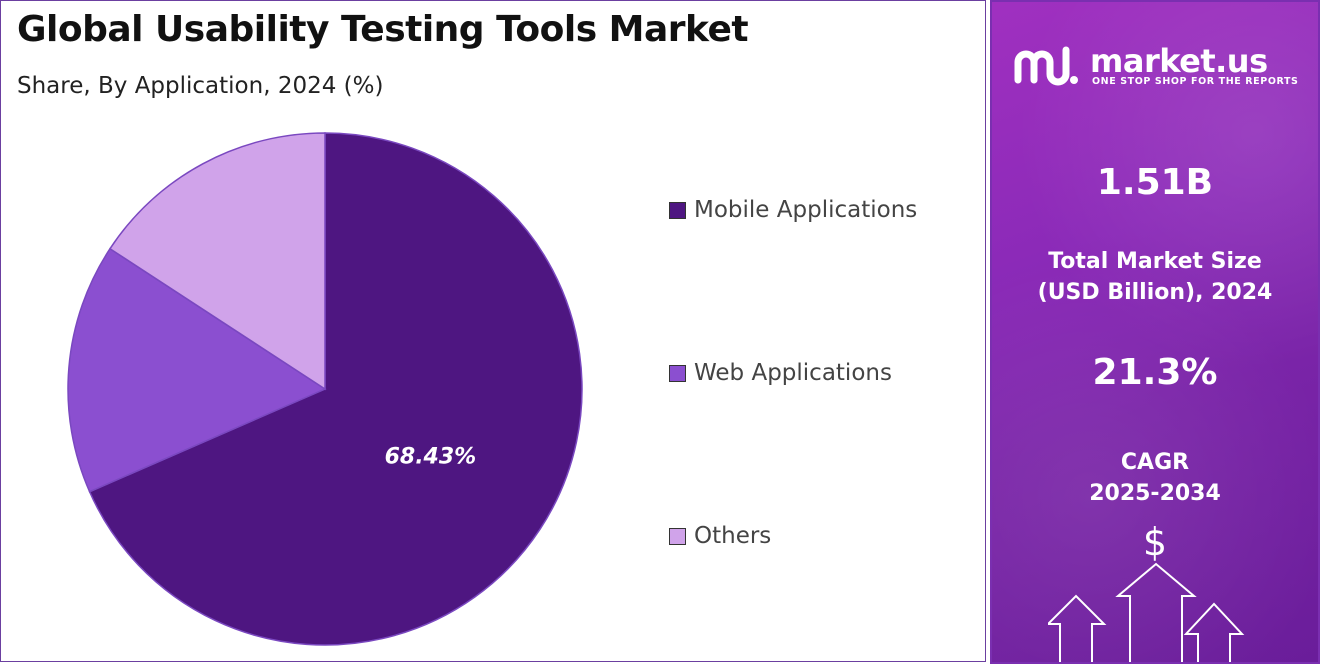 This screenshot has height=664, width=1320. I want to click on growth-arrows-icon, so click(1146, 612).